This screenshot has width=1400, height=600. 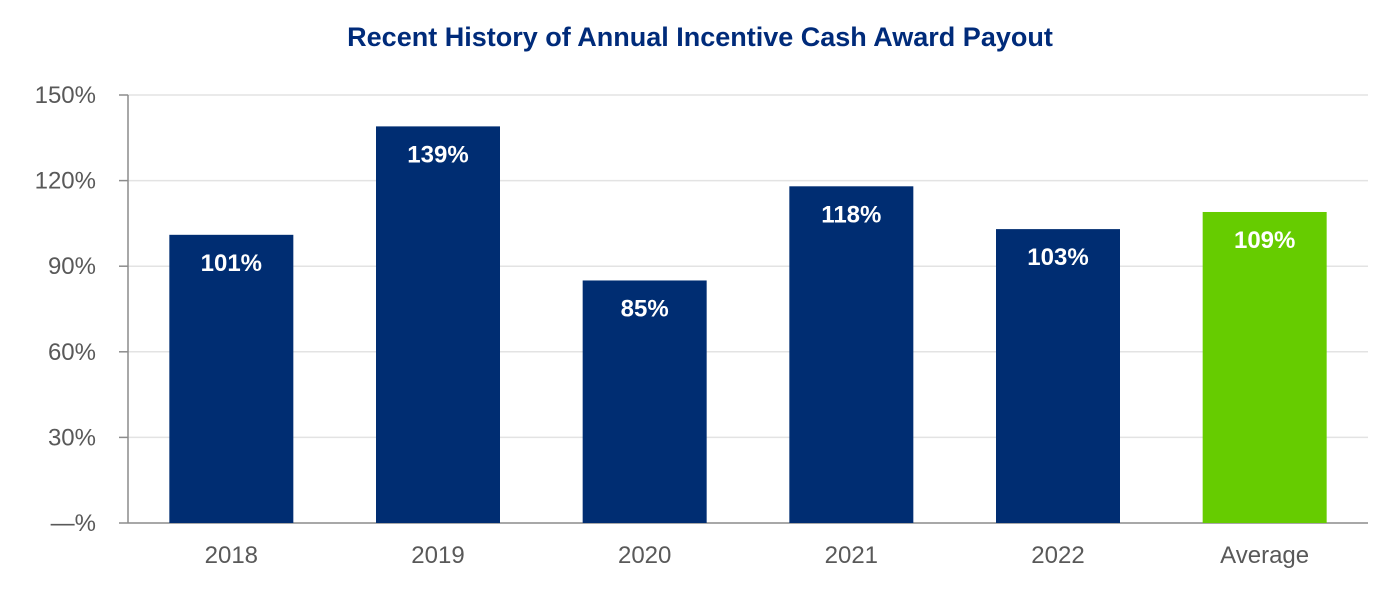 I want to click on data-label: 139%, so click(x=437, y=154).